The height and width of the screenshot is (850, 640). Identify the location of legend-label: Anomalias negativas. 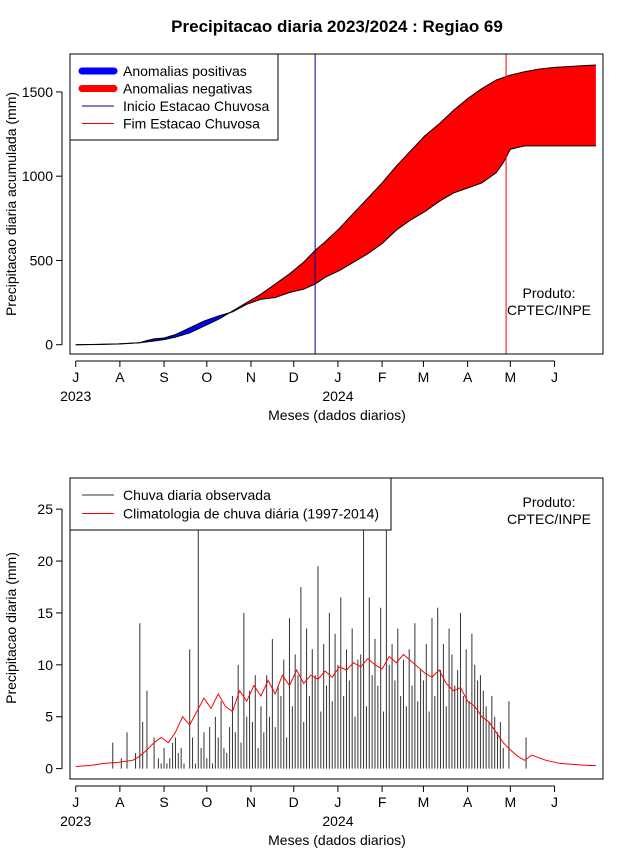
(187, 89).